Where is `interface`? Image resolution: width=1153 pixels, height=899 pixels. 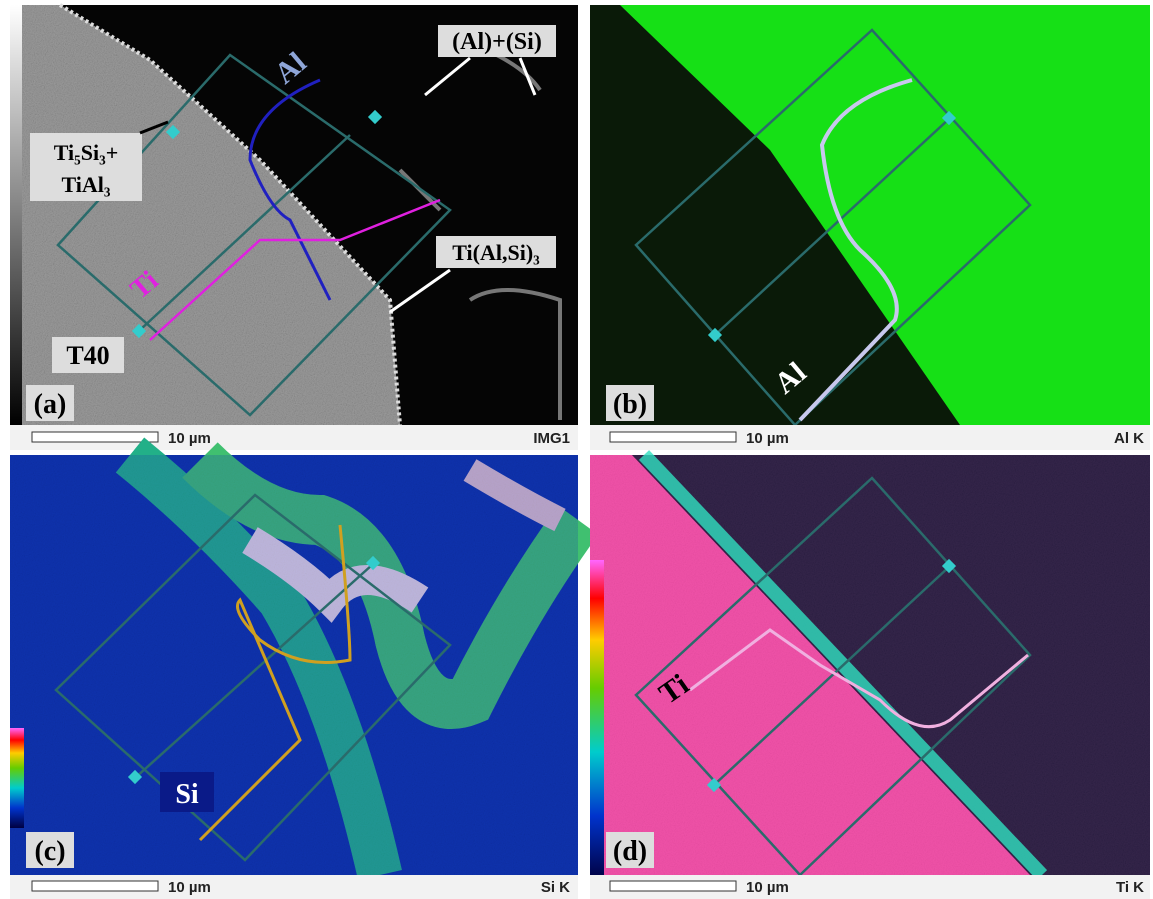
interface is located at coordinates (230, 214).